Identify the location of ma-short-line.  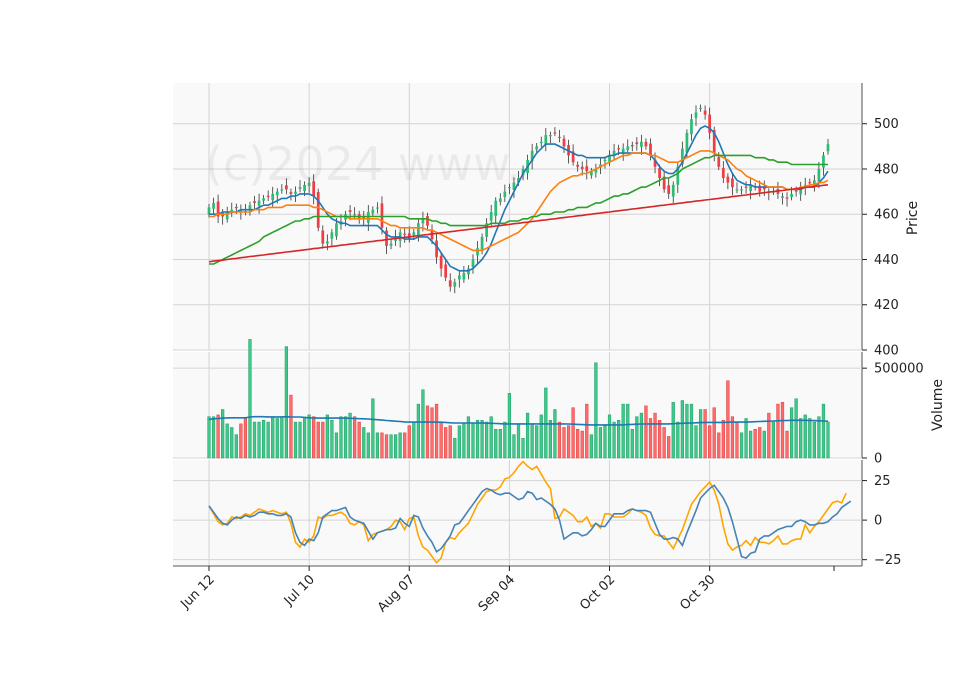
(519, 198).